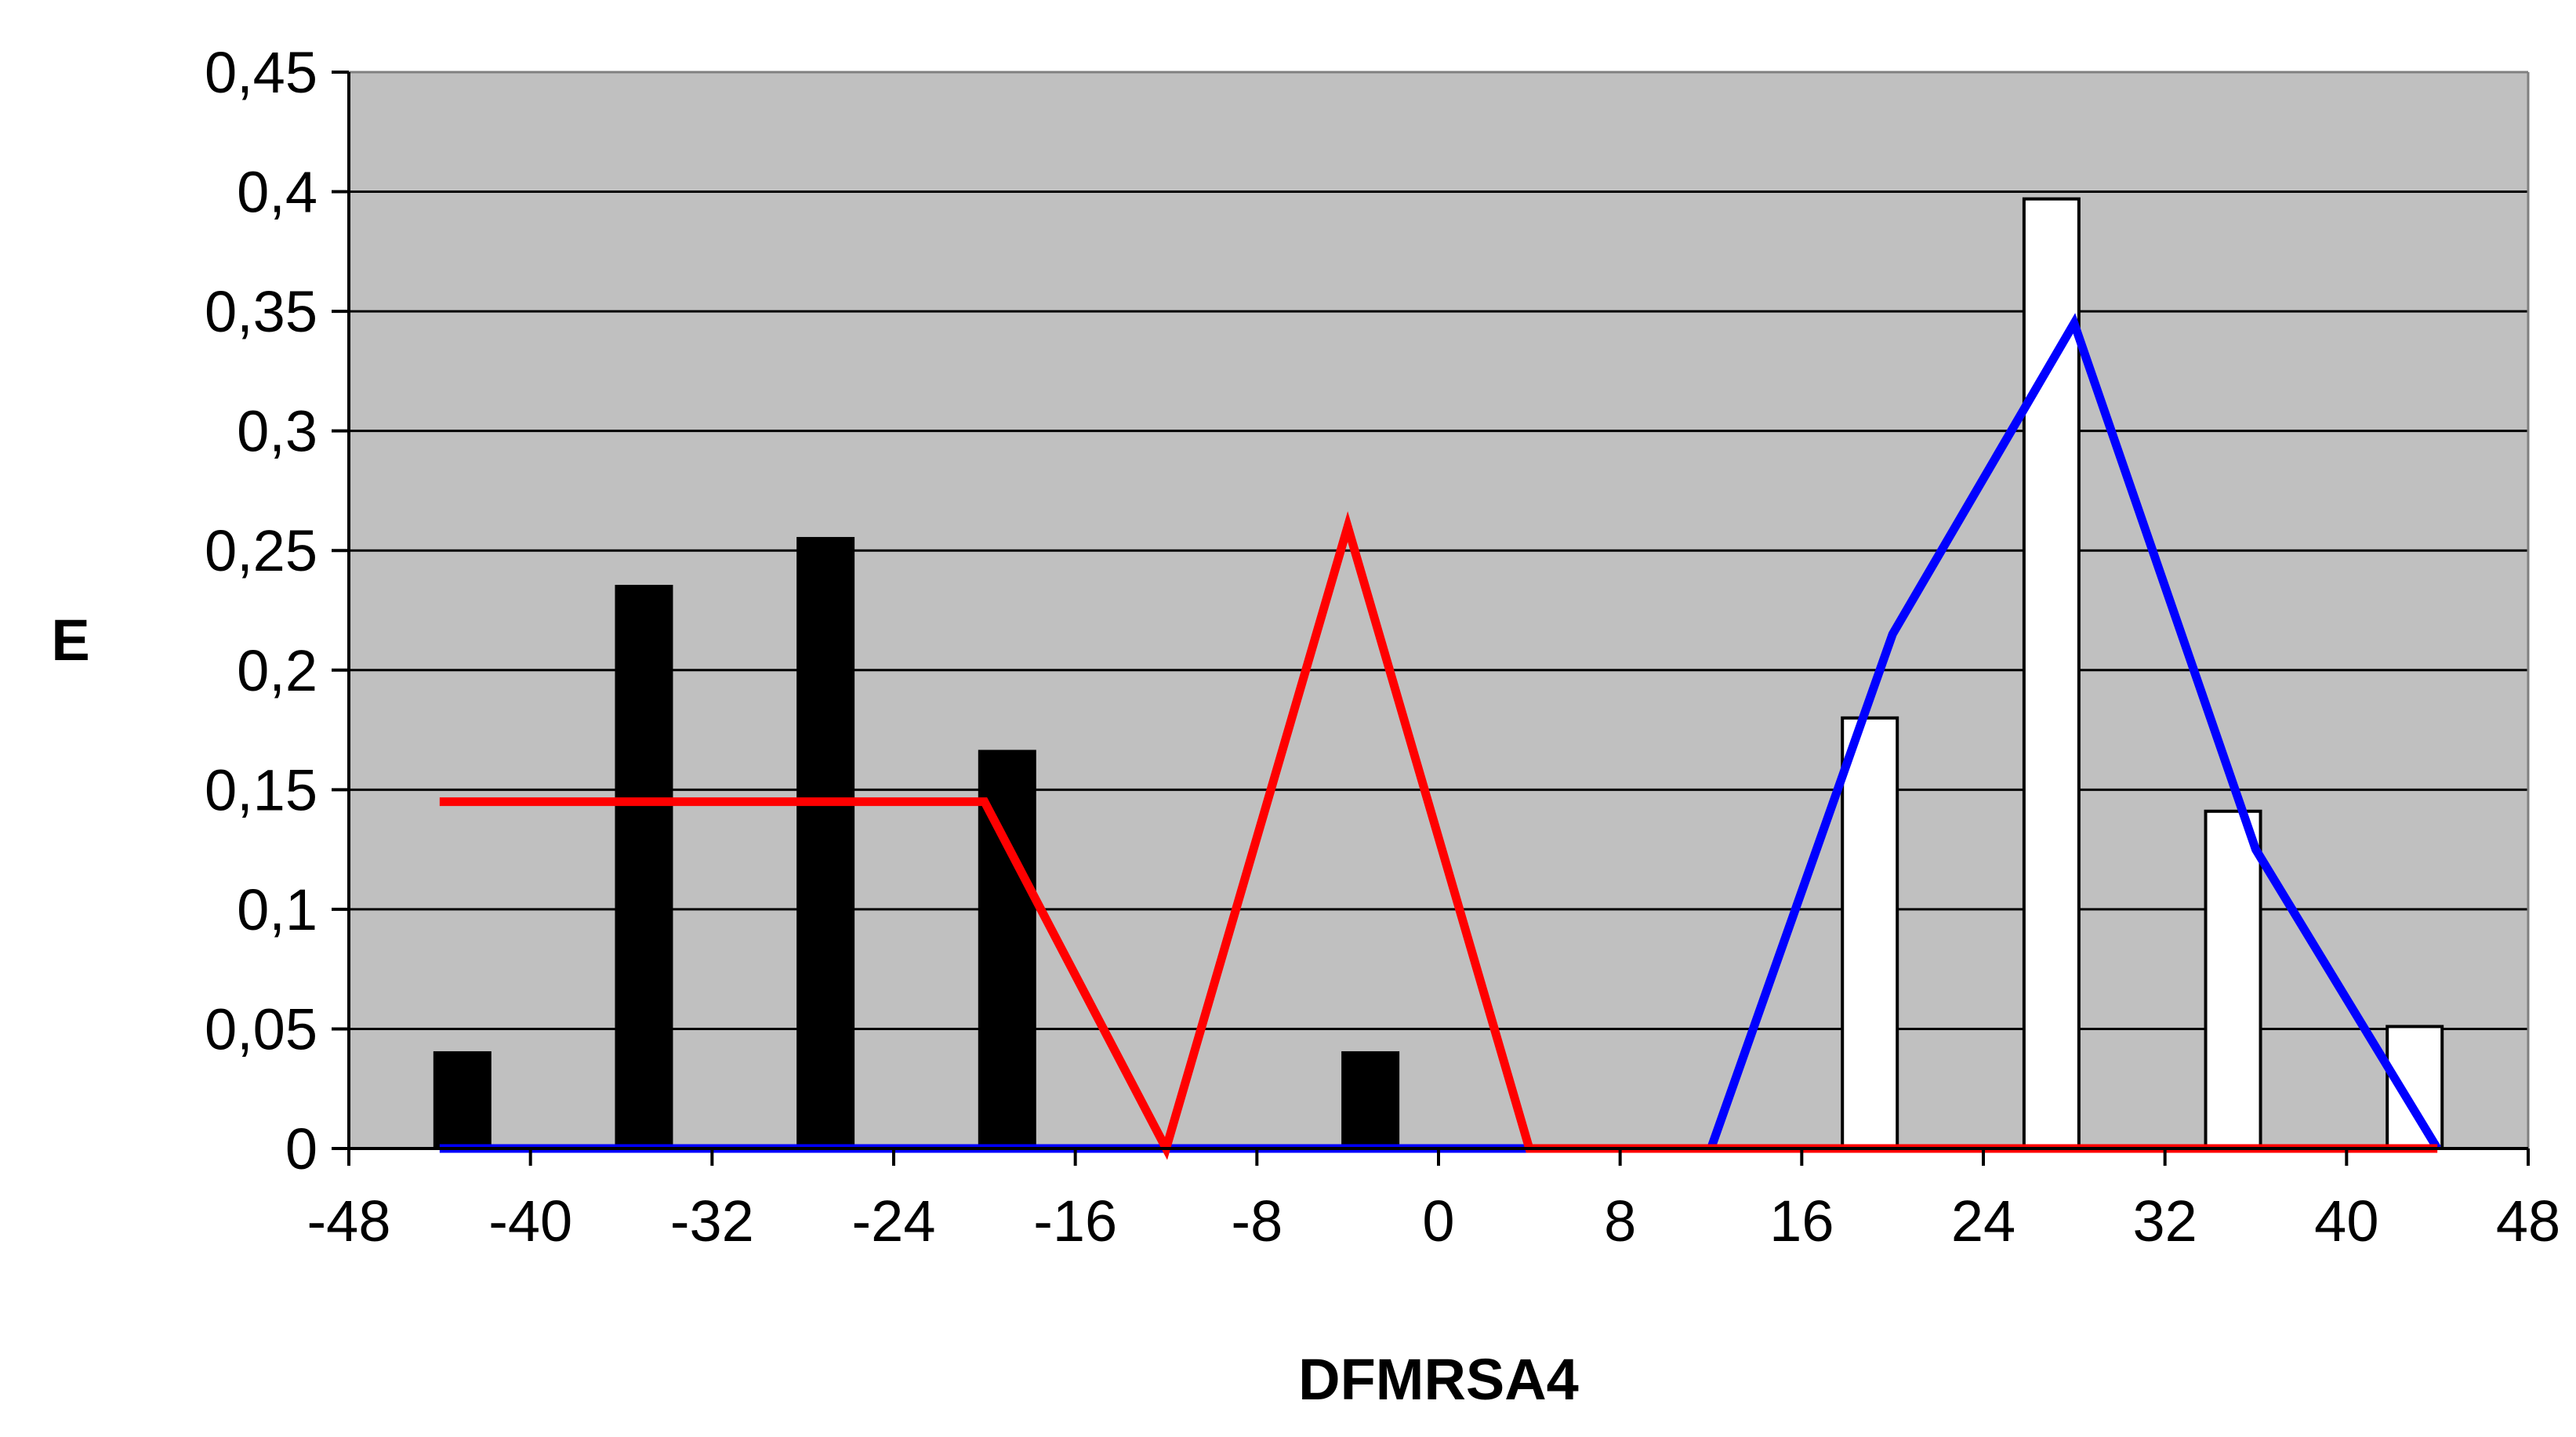  What do you see at coordinates (712, 1221) in the screenshot?
I see `x-tick-label: -32` at bounding box center [712, 1221].